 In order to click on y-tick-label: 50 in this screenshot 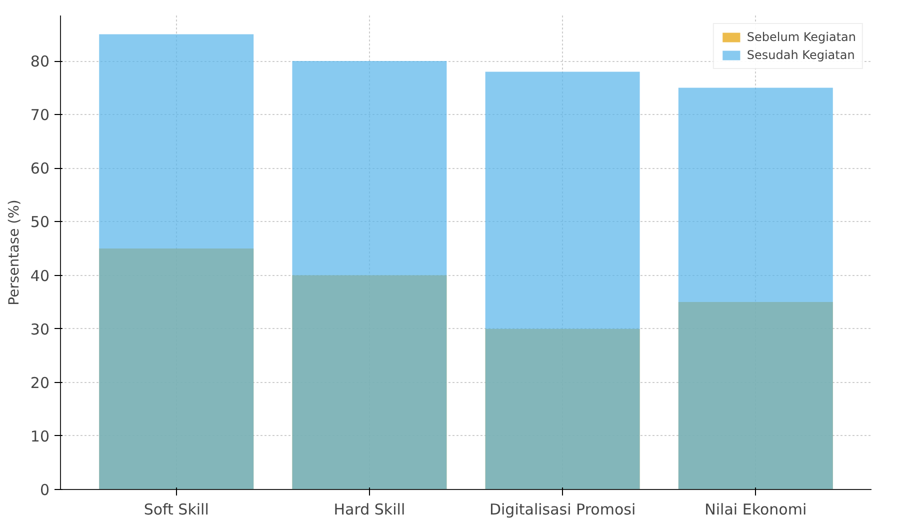, I will do `click(40, 222)`.